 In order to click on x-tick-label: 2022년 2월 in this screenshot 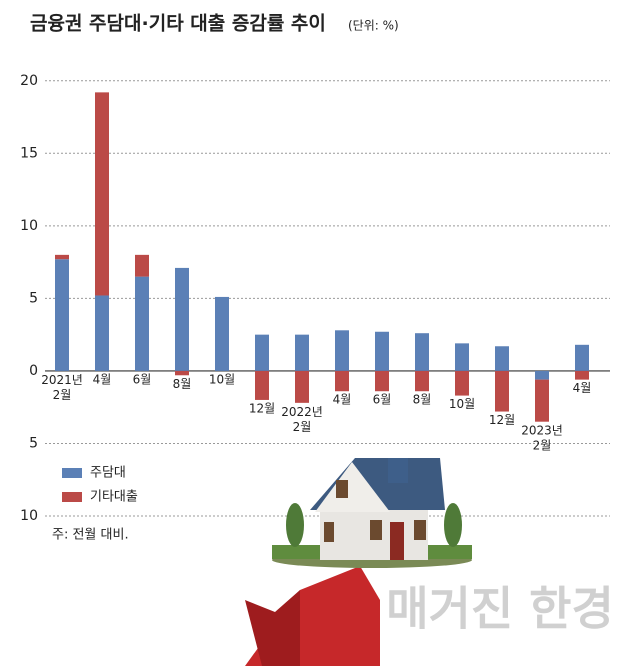, I will do `click(302, 418)`.